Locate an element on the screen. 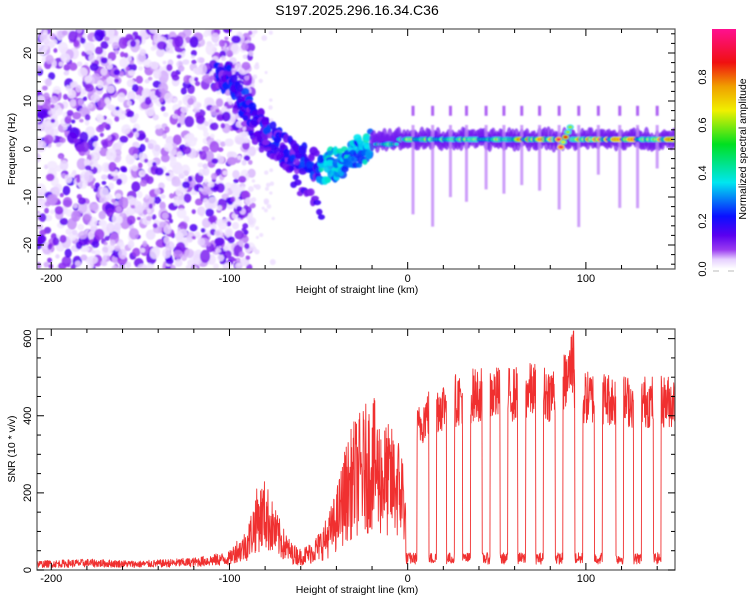 Image resolution: width=750 pixels, height=600 pixels. bottom-x-axis-label: Height of straight line (km) is located at coordinates (357, 590).